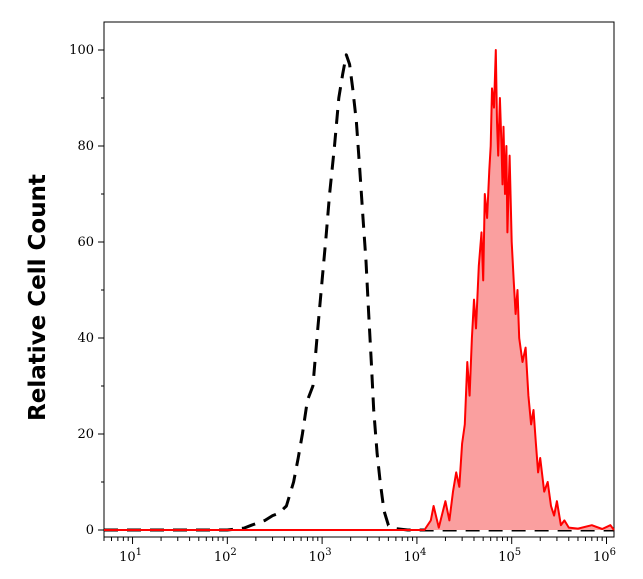 This screenshot has width=643, height=579. Describe the element at coordinates (320, 556) in the screenshot. I see `x-tick-label-3: 10³` at that location.